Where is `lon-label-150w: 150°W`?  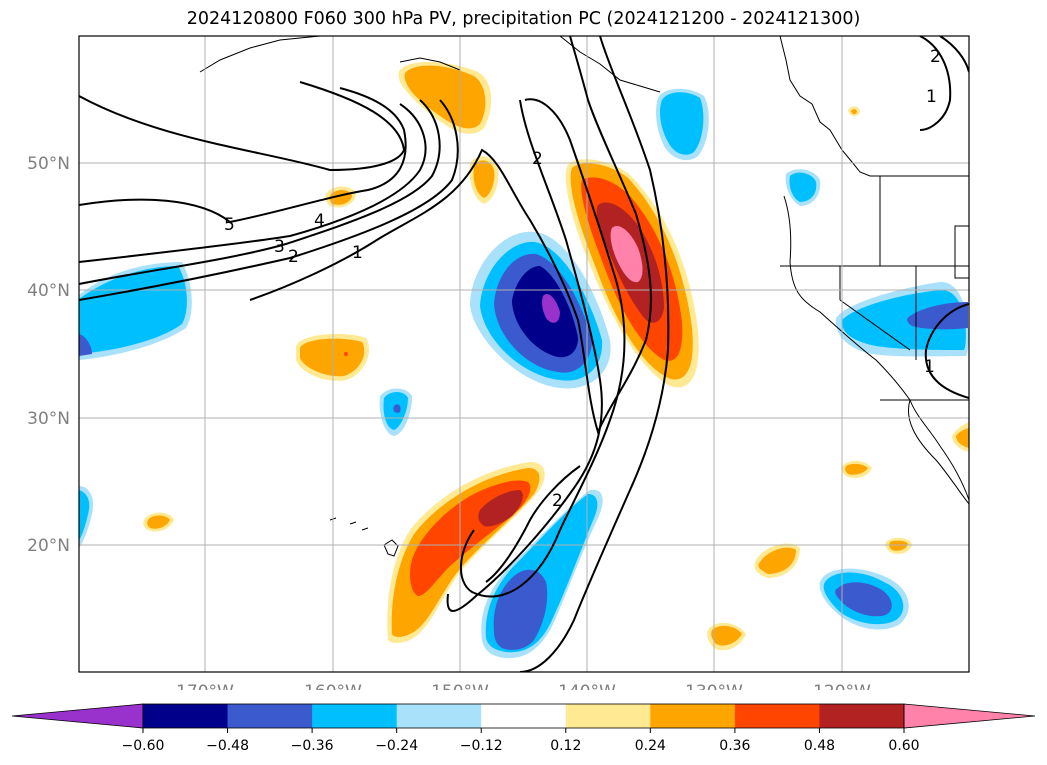 lon-label-150w: 150°W is located at coordinates (460, 686).